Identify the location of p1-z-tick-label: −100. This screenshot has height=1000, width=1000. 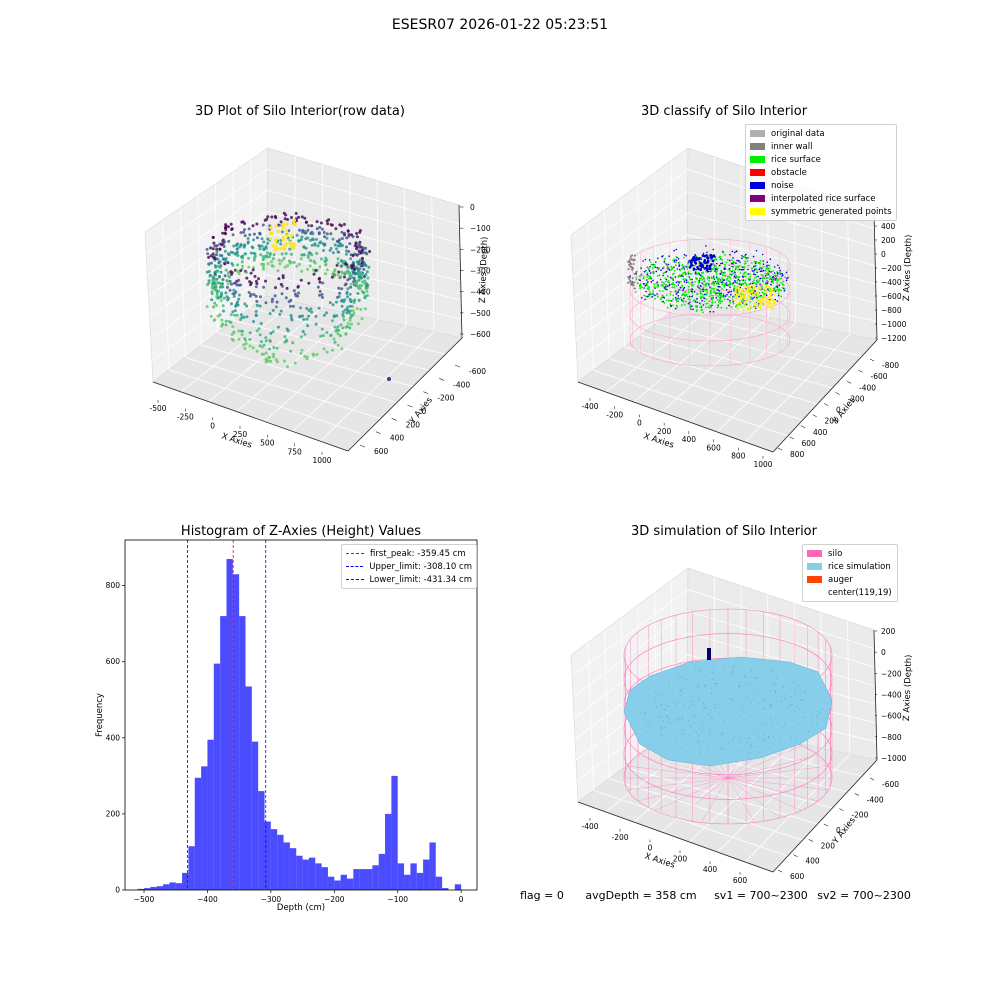
(480, 228).